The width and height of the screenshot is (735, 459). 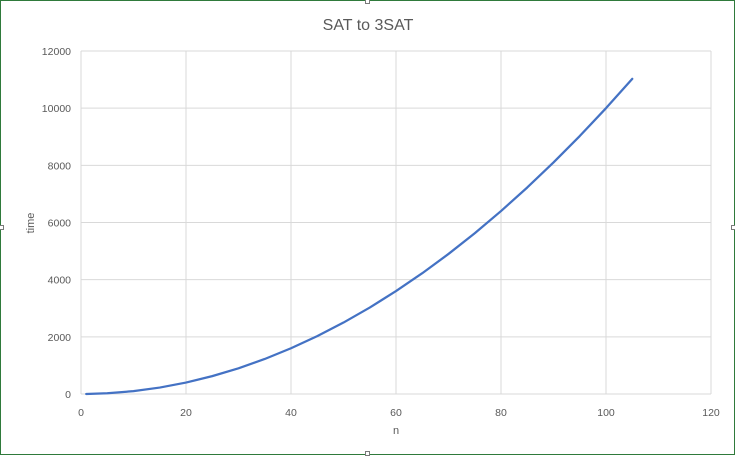 I want to click on resize-handle-right, so click(x=733, y=227).